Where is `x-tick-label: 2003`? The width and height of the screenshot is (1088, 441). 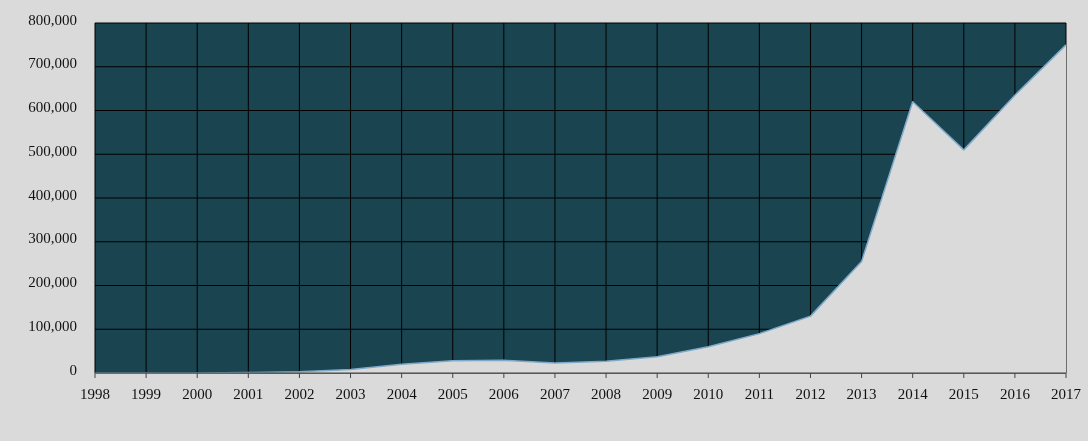 x-tick-label: 2003 is located at coordinates (350, 394).